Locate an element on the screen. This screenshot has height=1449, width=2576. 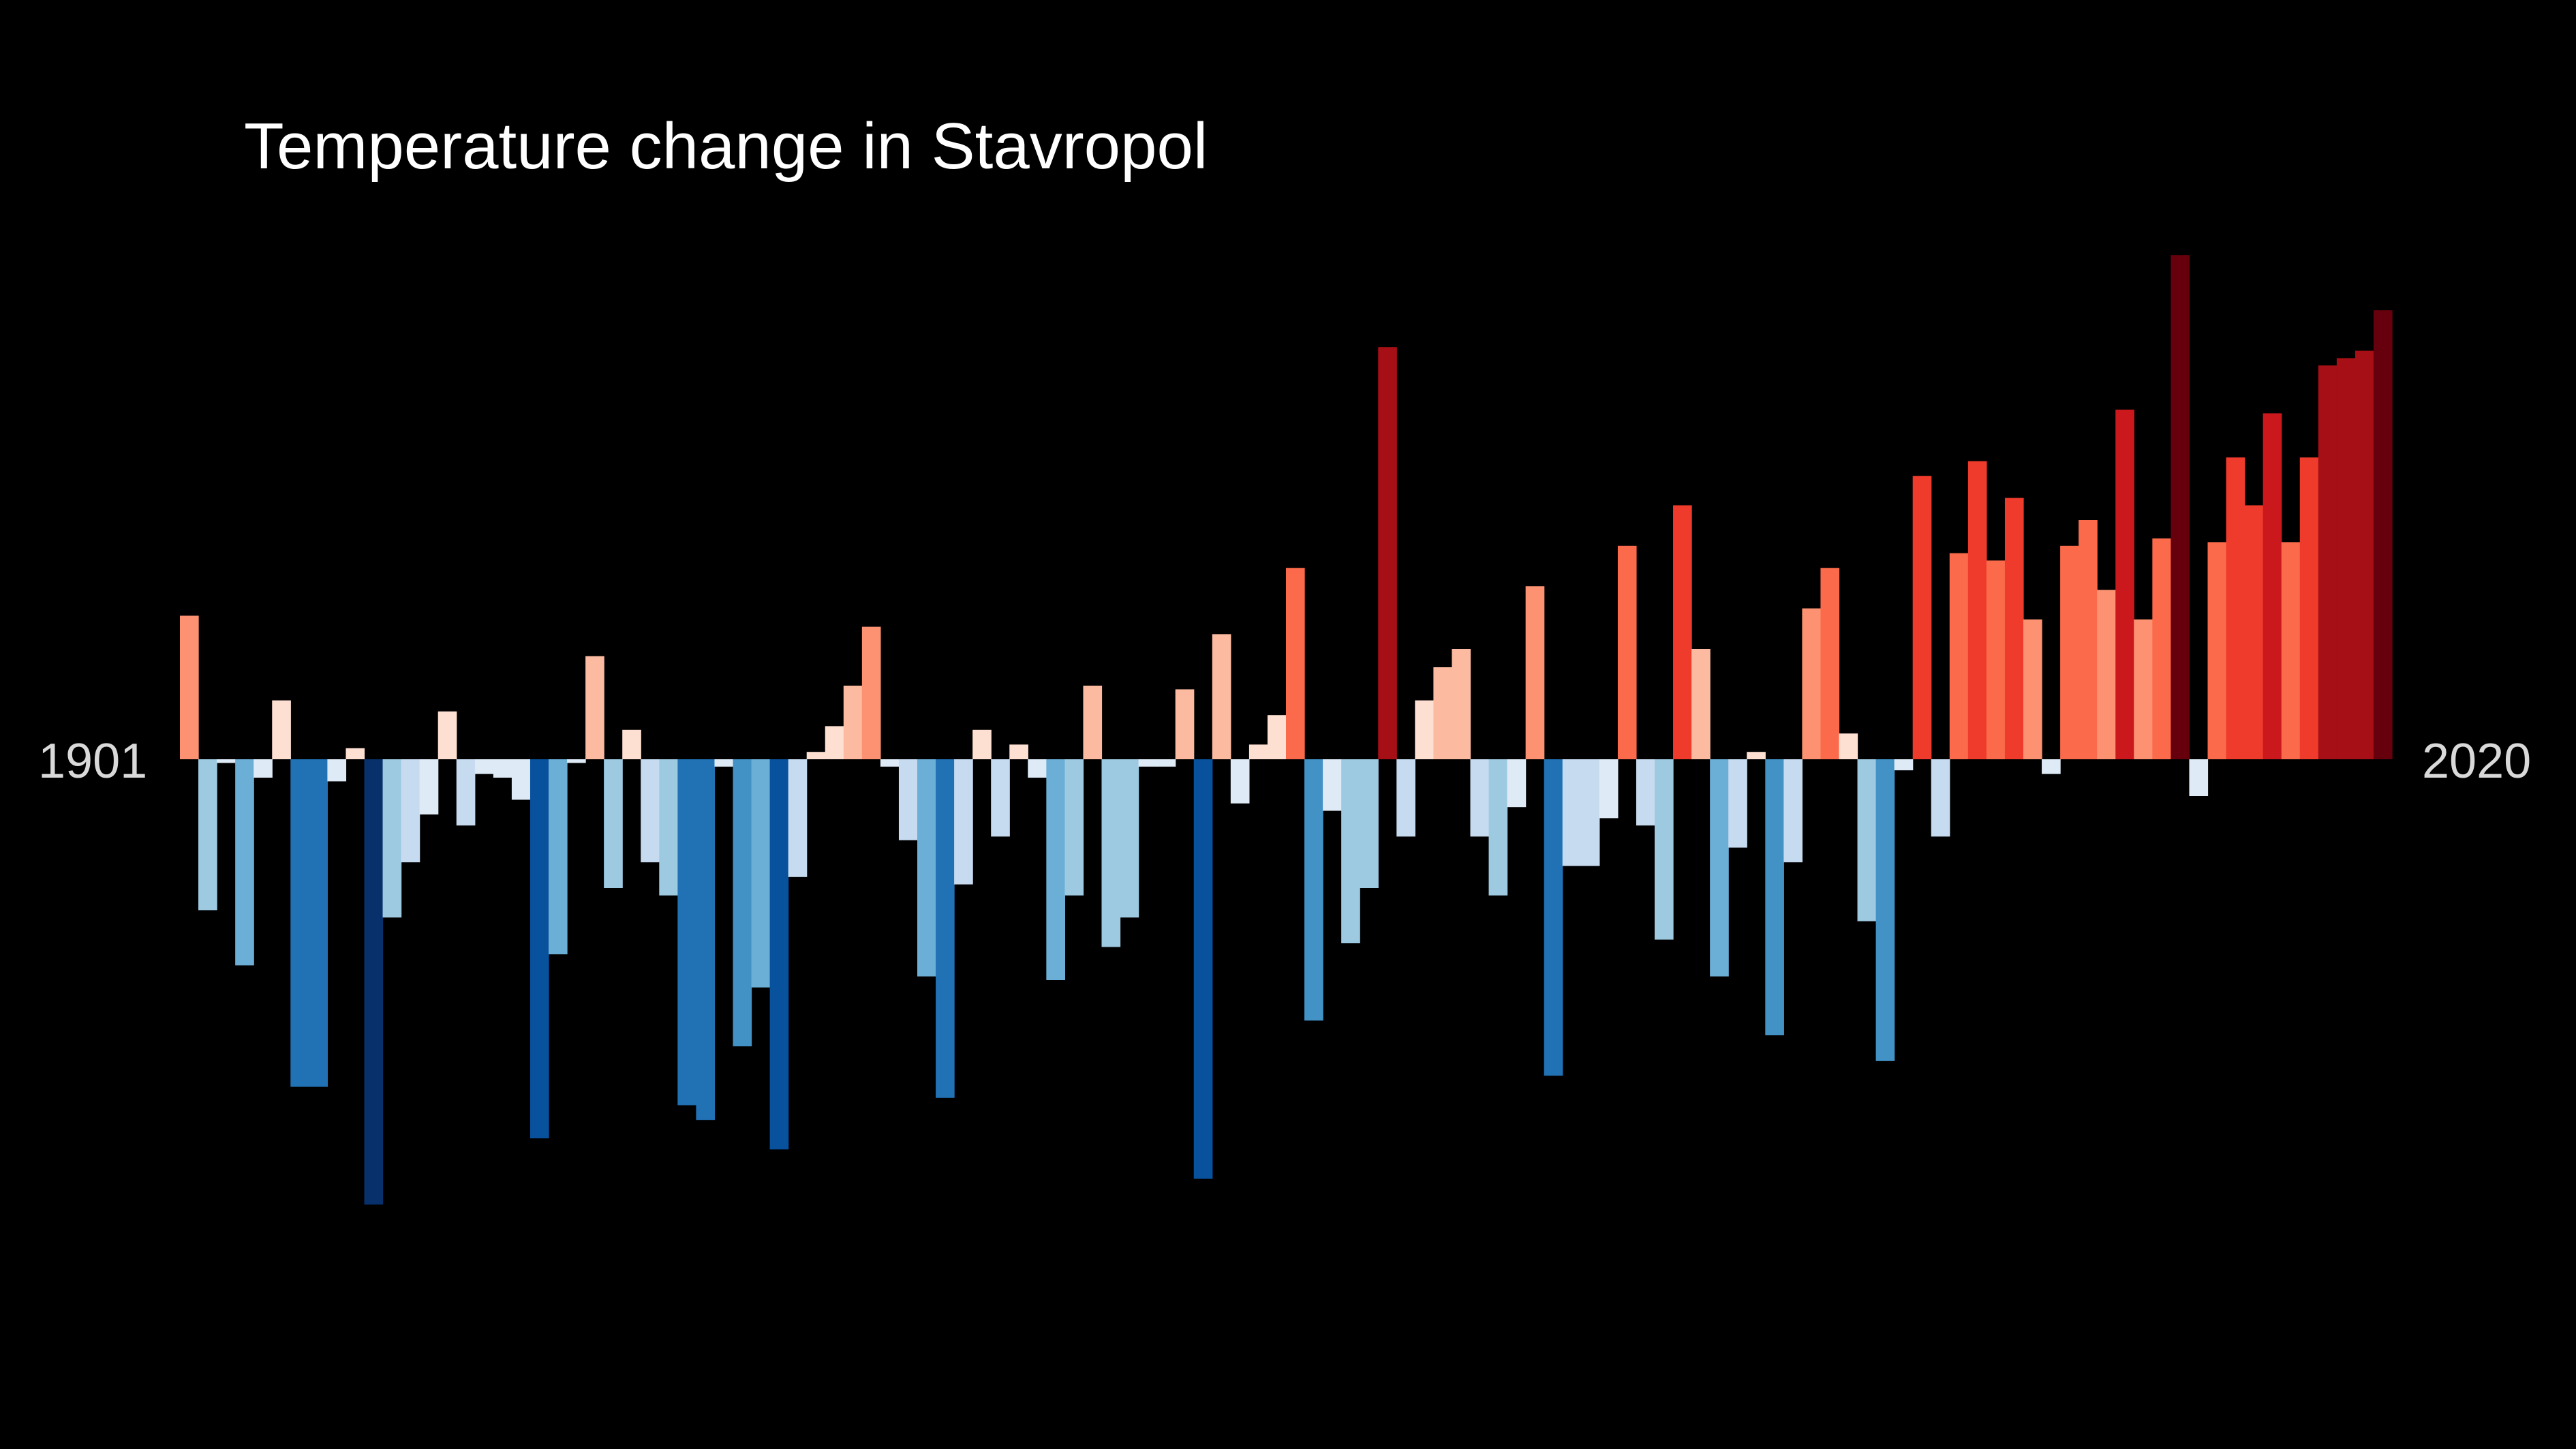
bar-1977 is located at coordinates (1590, 813).